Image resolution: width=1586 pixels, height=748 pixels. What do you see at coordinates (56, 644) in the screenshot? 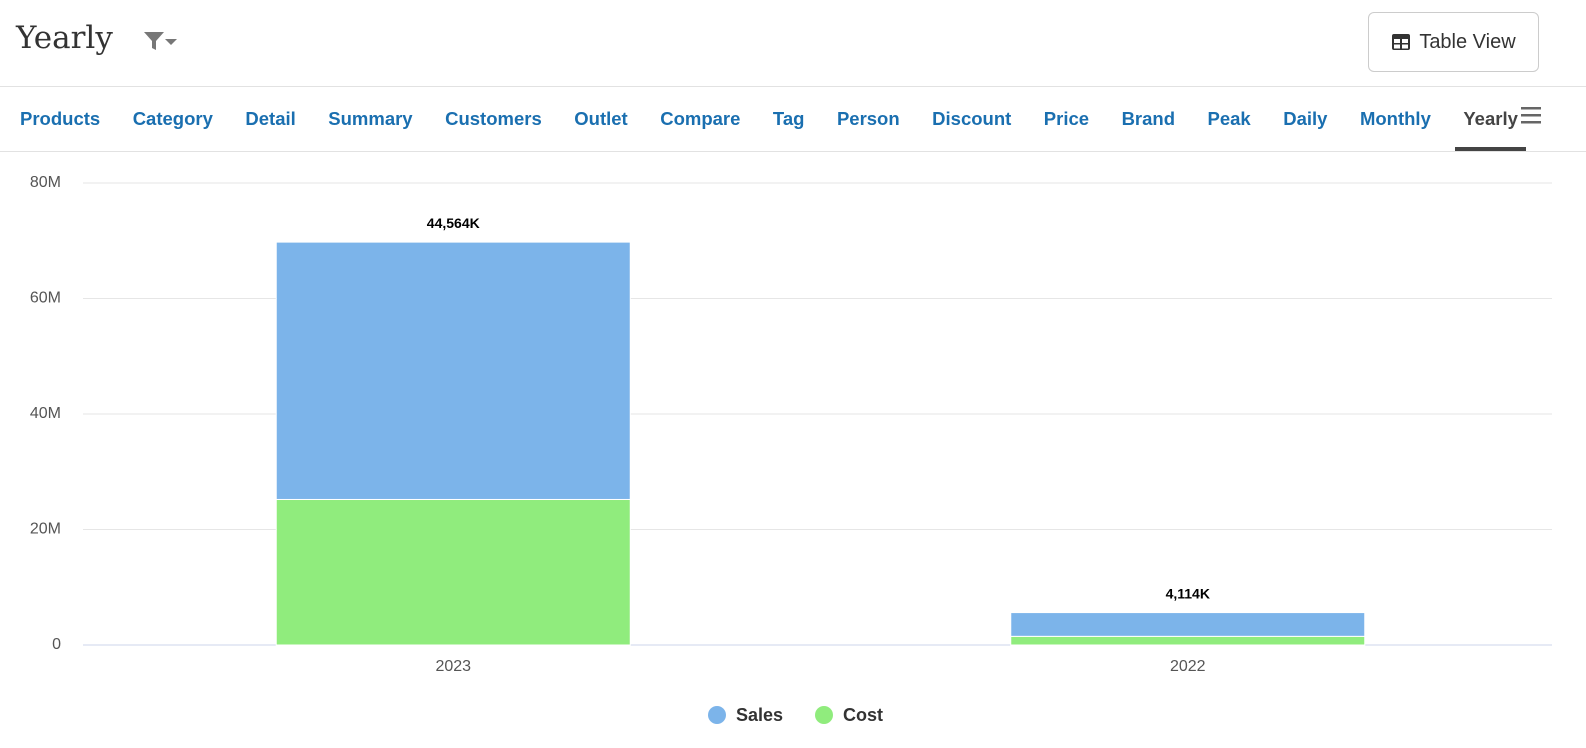
I see `y-tick-label: 0` at bounding box center [56, 644].